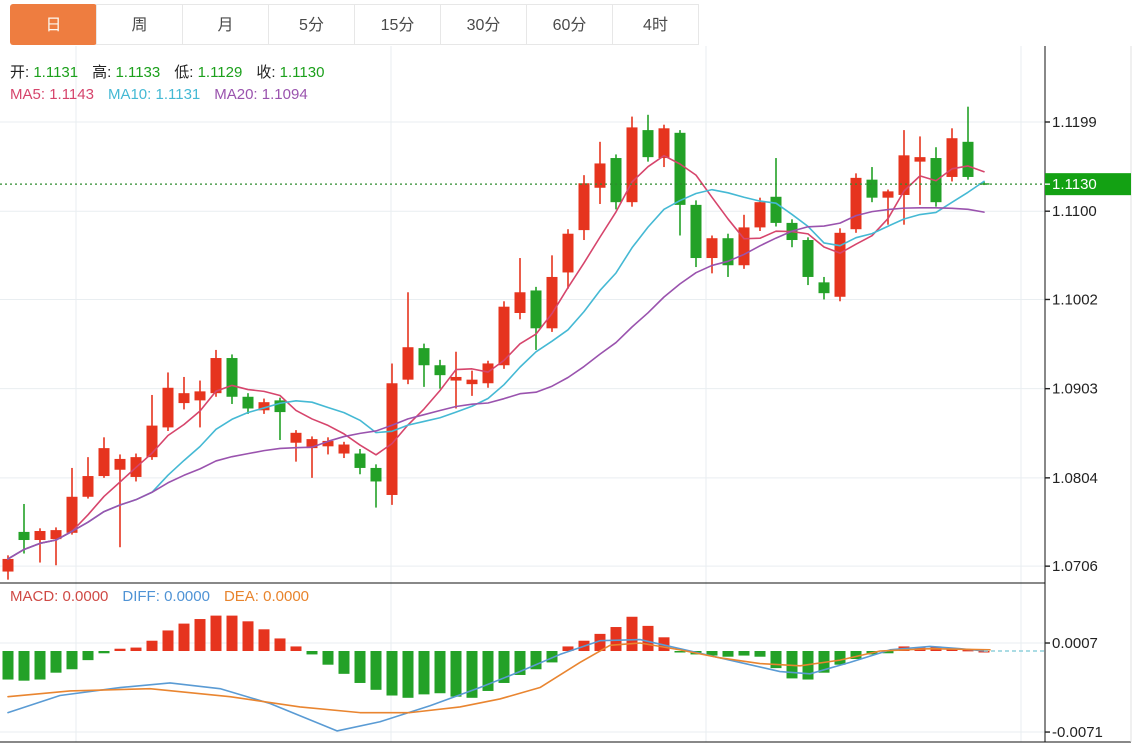  I want to click on tab-period-5: 30分, so click(483, 24).